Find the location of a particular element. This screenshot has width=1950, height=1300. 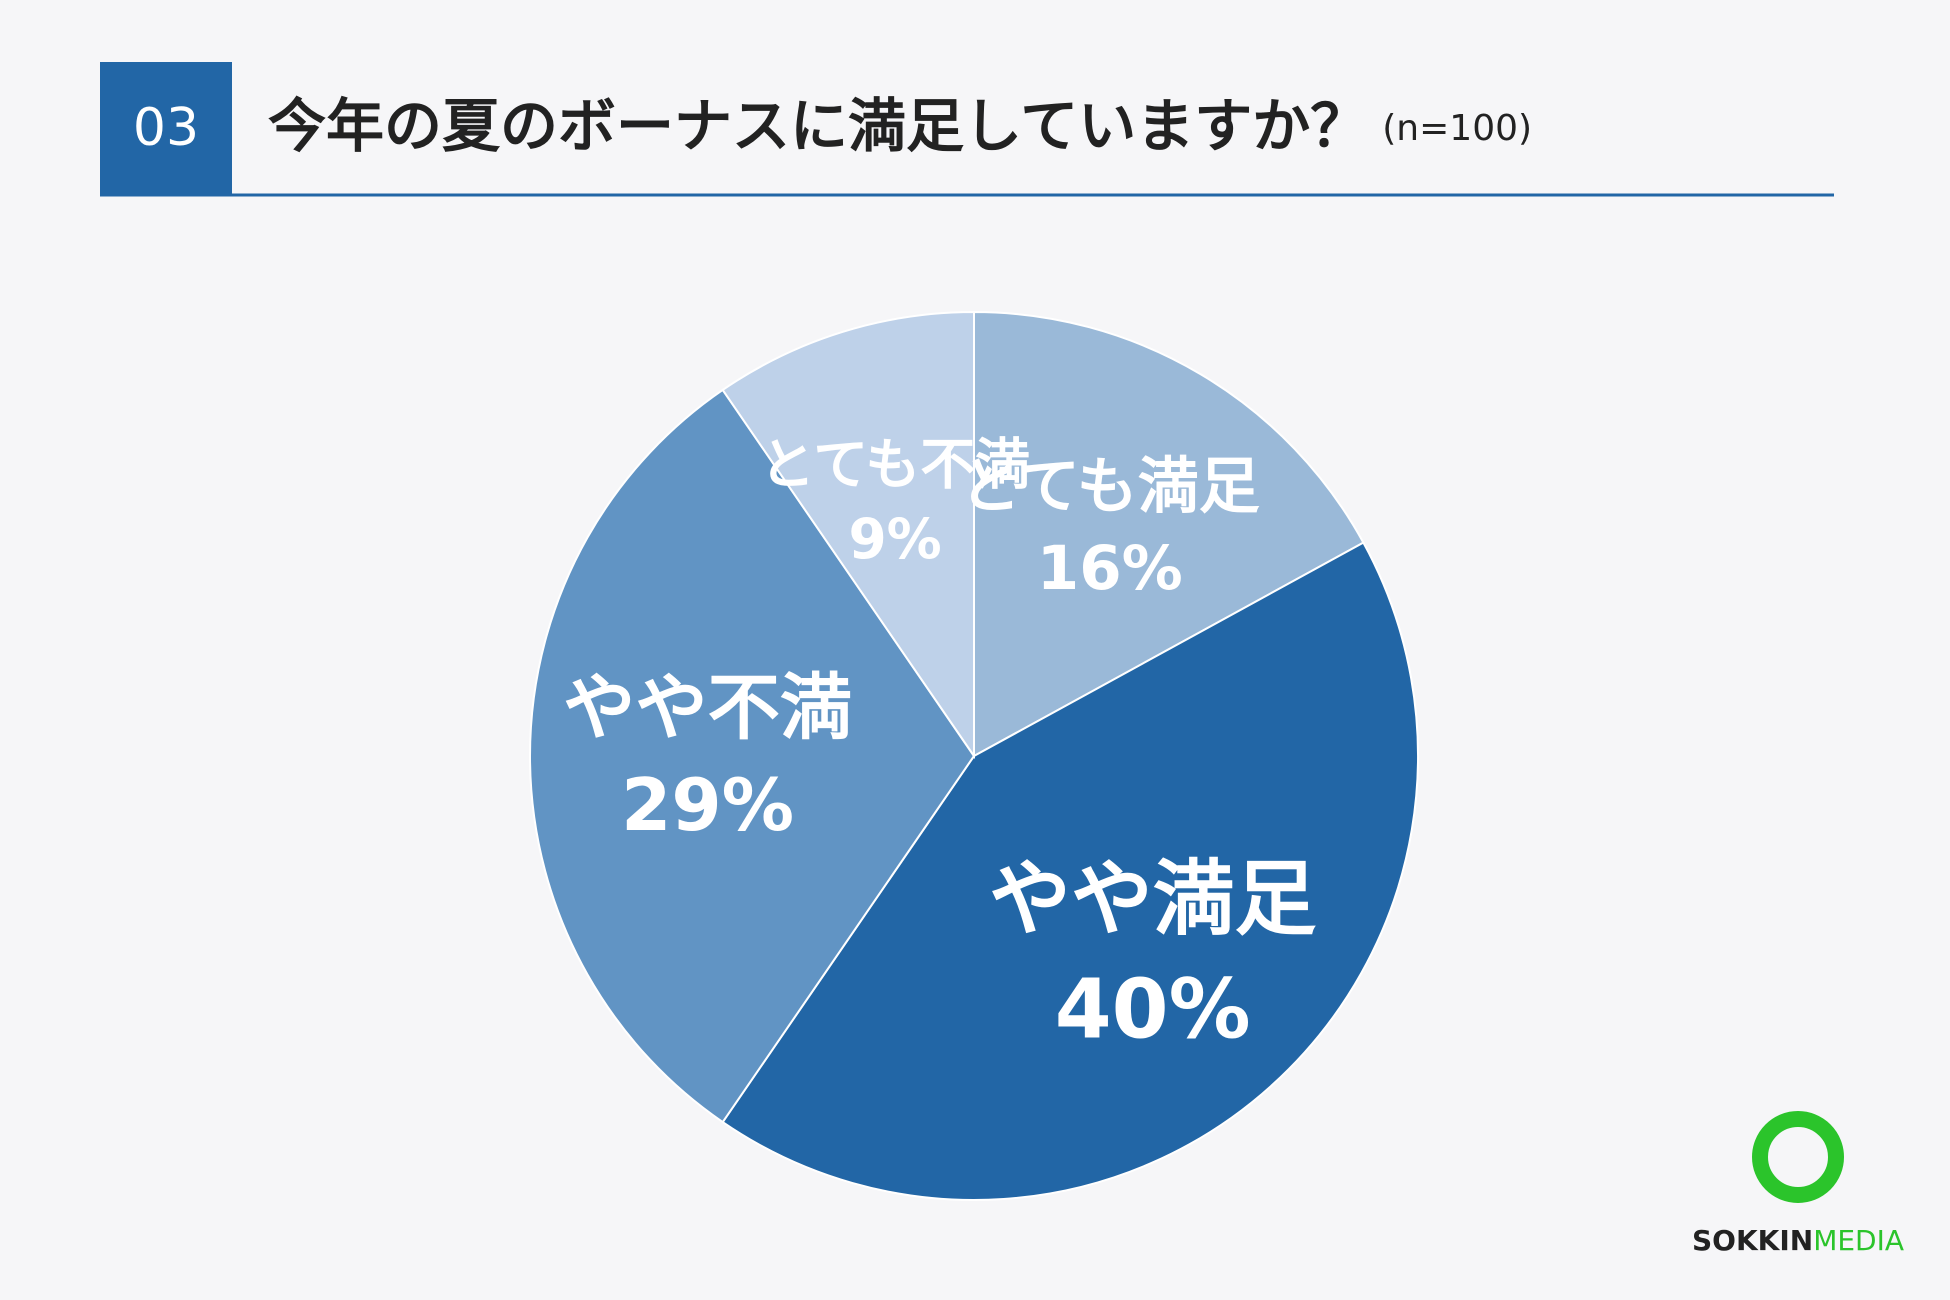

logo-text: SOKKIN is located at coordinates (1752, 1240).